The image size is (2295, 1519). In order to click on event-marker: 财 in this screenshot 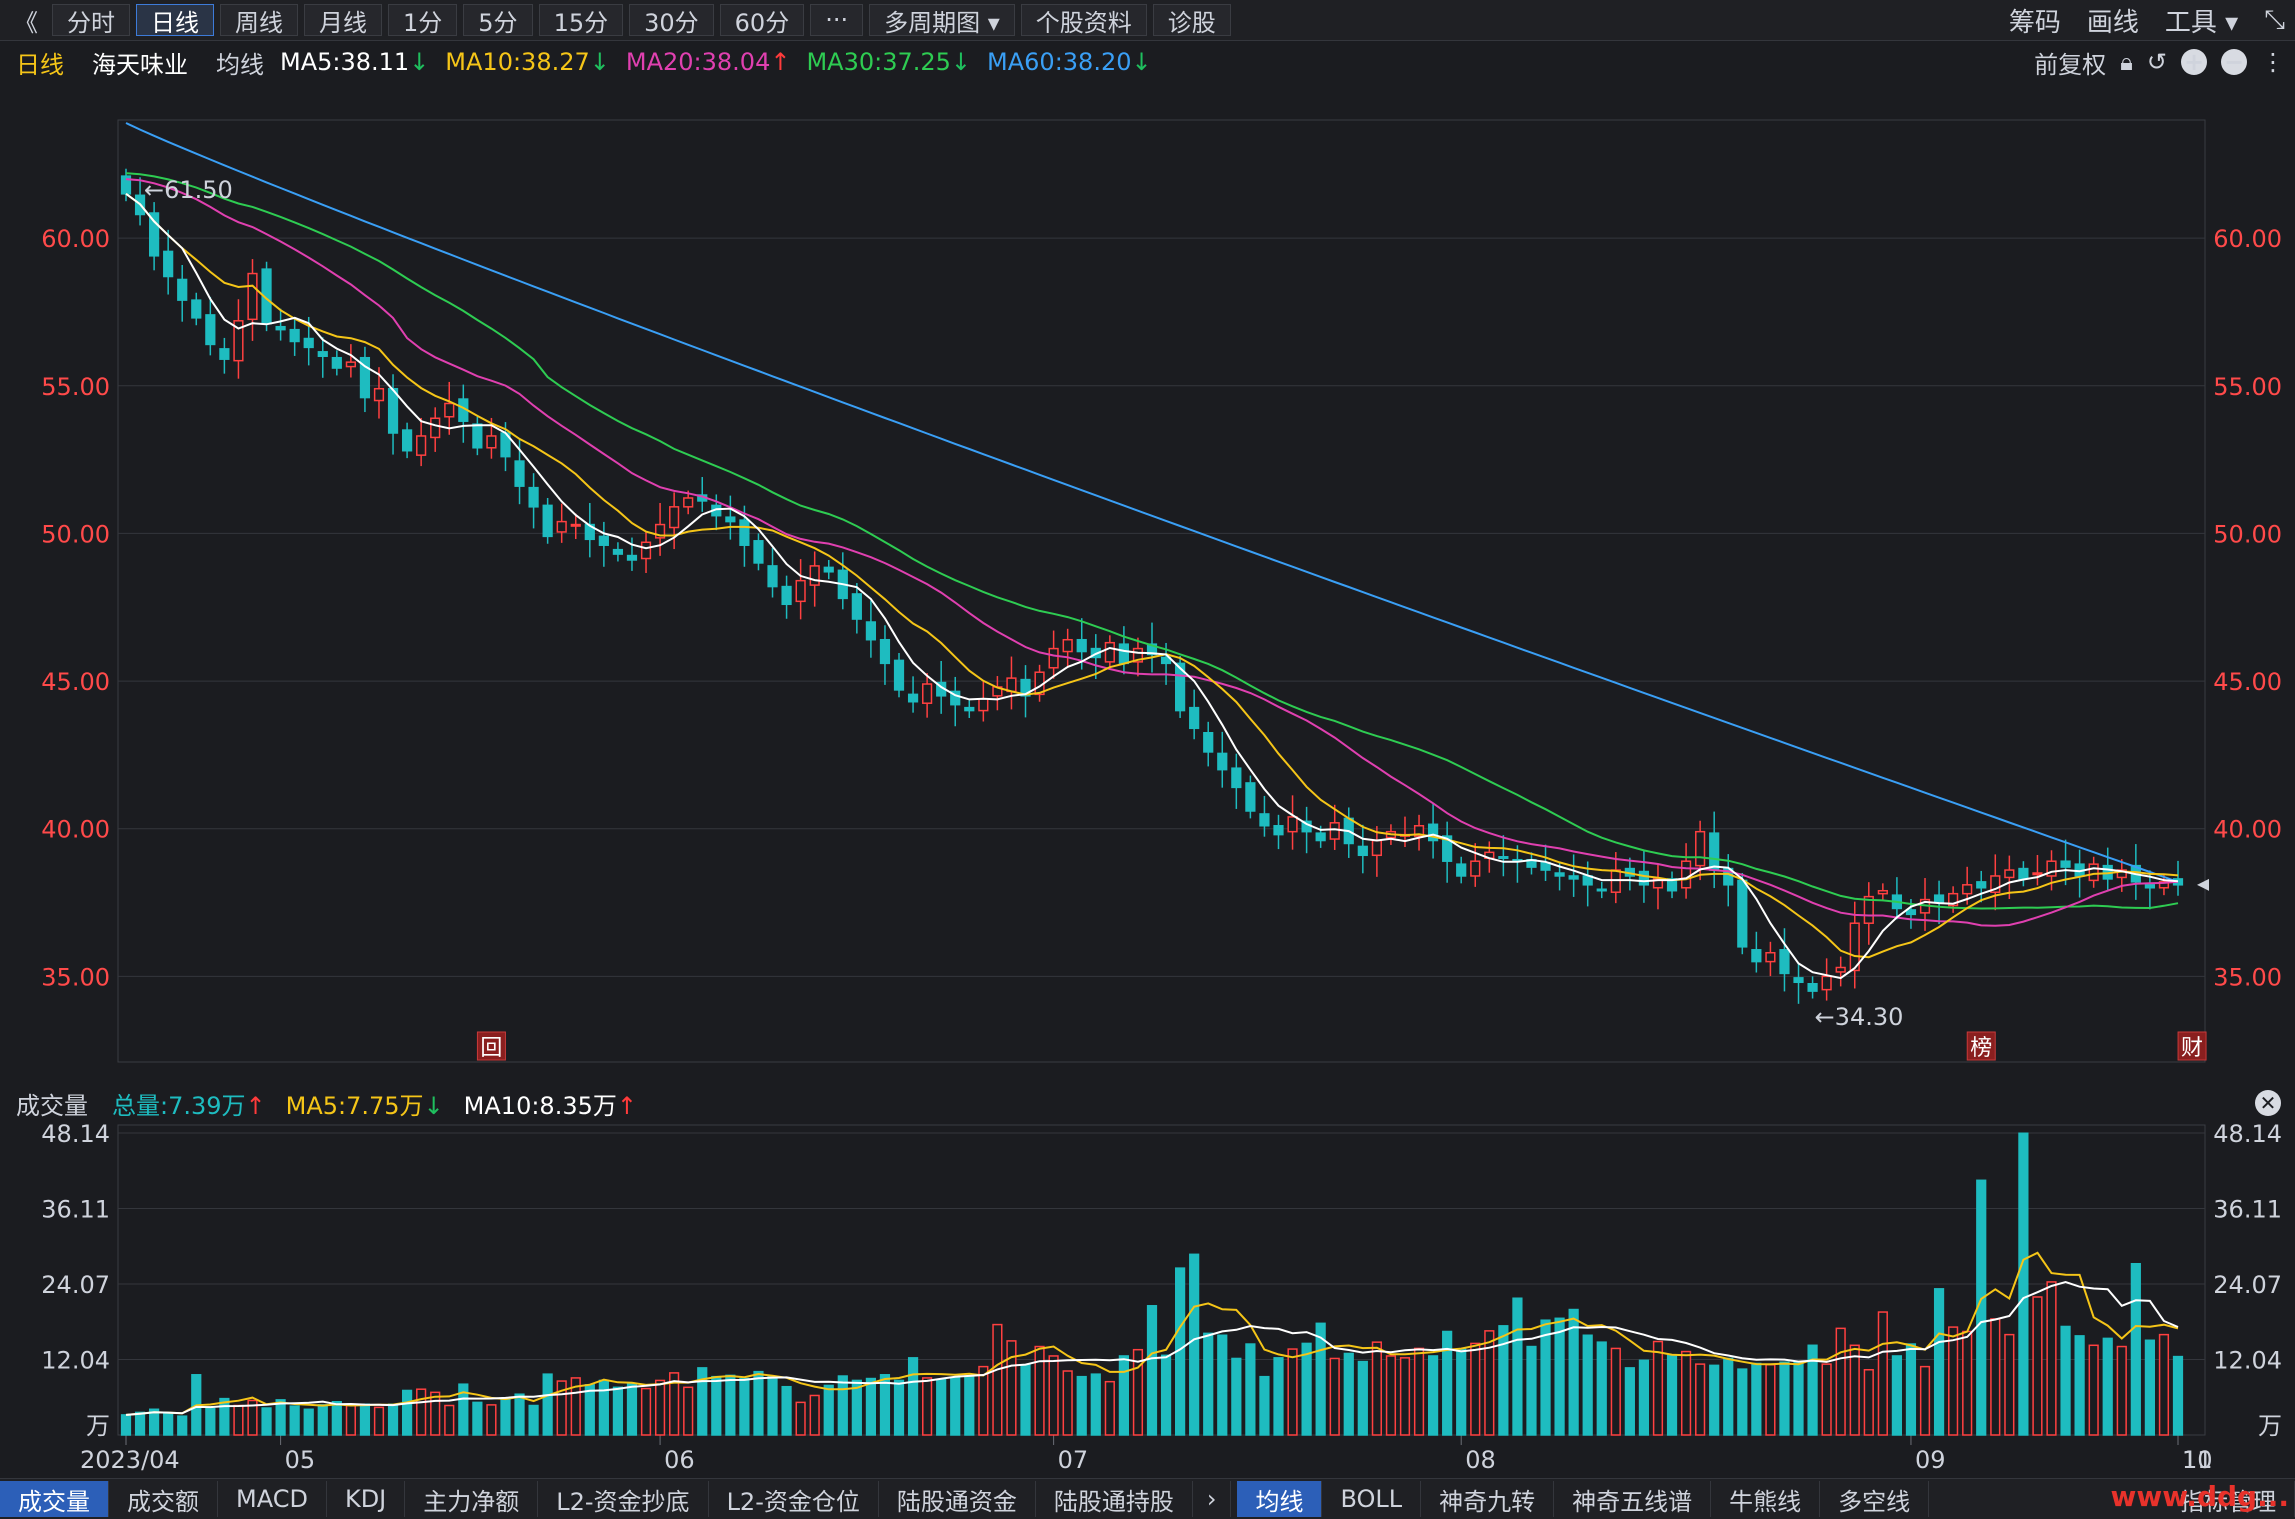, I will do `click(2192, 1046)`.